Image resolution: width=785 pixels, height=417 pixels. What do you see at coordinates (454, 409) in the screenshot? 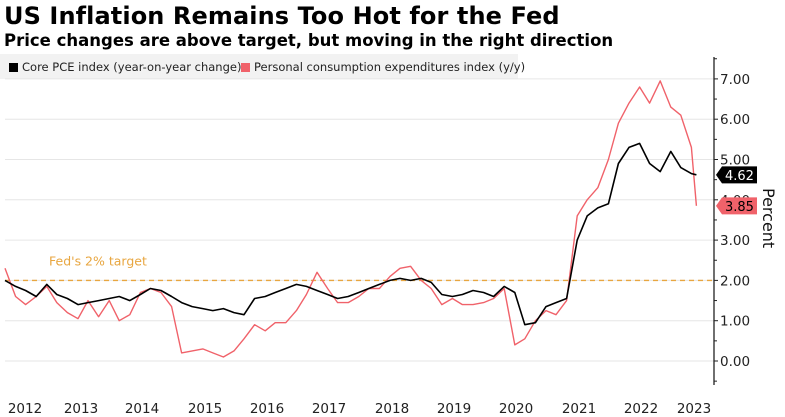
I see `x-tick-label: 2019` at bounding box center [454, 409].